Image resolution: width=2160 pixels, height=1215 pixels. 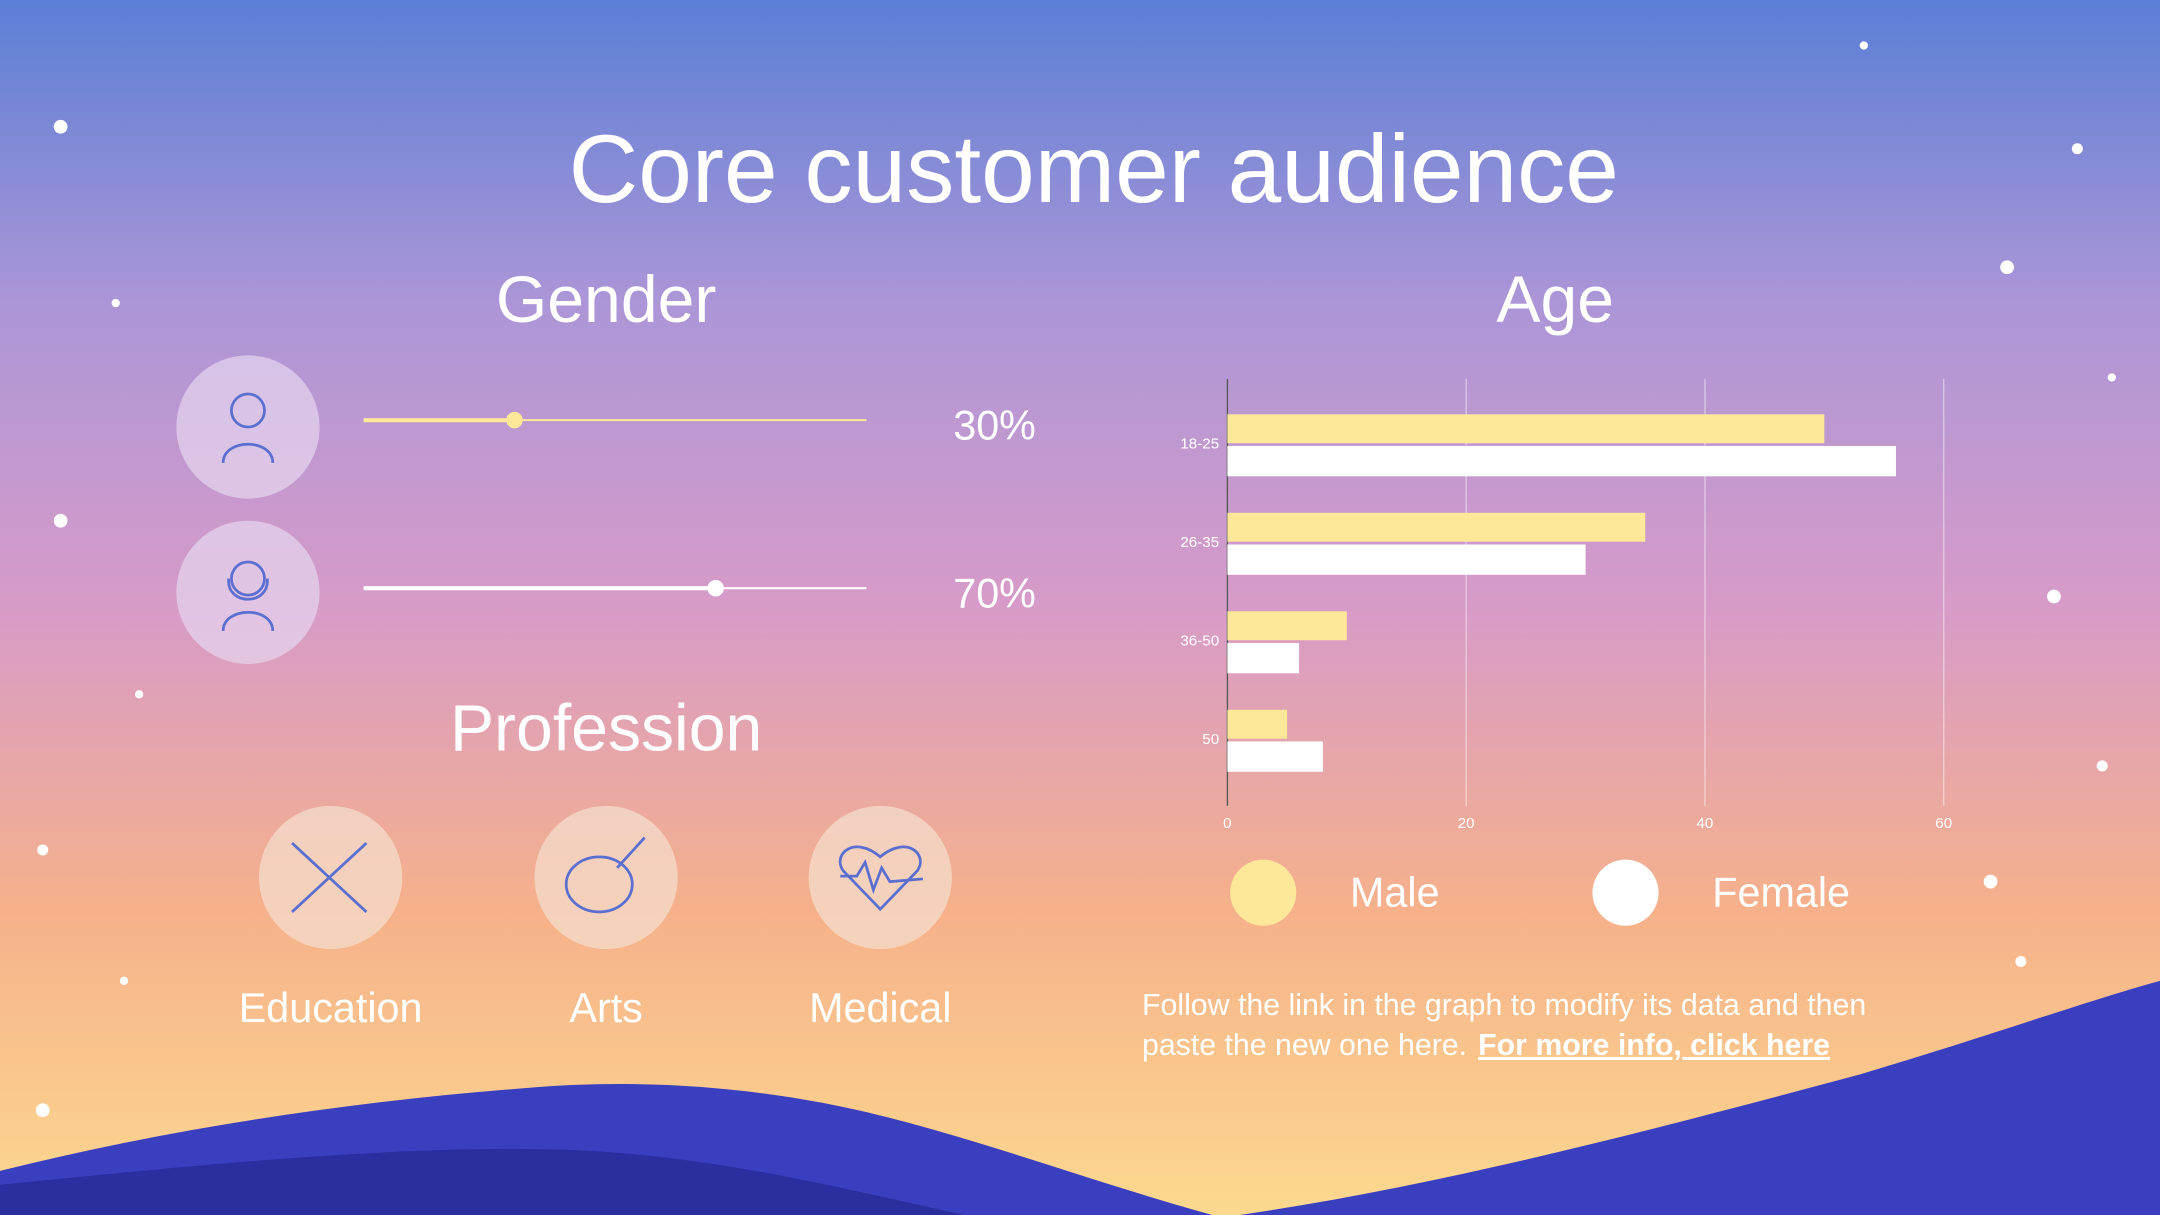 I want to click on gender-heading: Gender, so click(x=606, y=300).